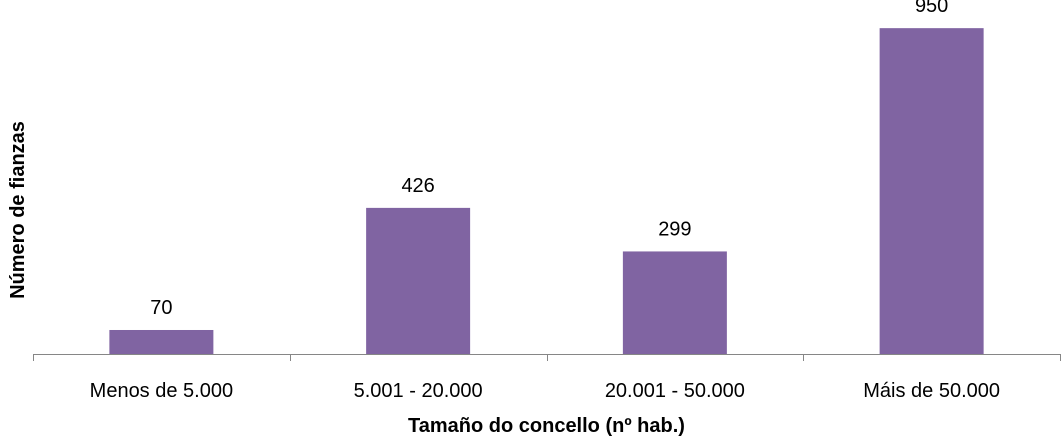 The height and width of the screenshot is (440, 1061). Describe the element at coordinates (417, 186) in the screenshot. I see `bar-value-label: 426` at that location.